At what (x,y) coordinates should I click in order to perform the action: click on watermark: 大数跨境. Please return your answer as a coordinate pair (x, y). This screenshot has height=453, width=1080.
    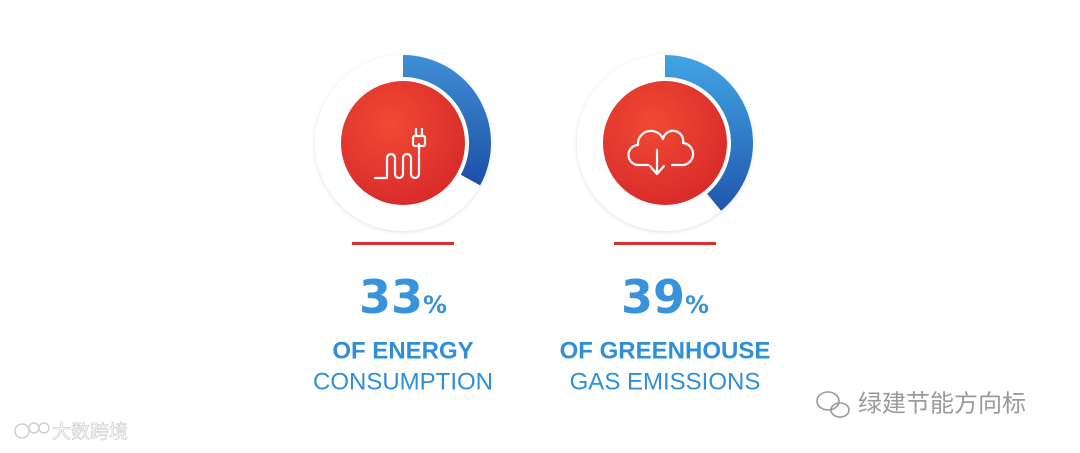
    Looking at the image, I should click on (90, 432).